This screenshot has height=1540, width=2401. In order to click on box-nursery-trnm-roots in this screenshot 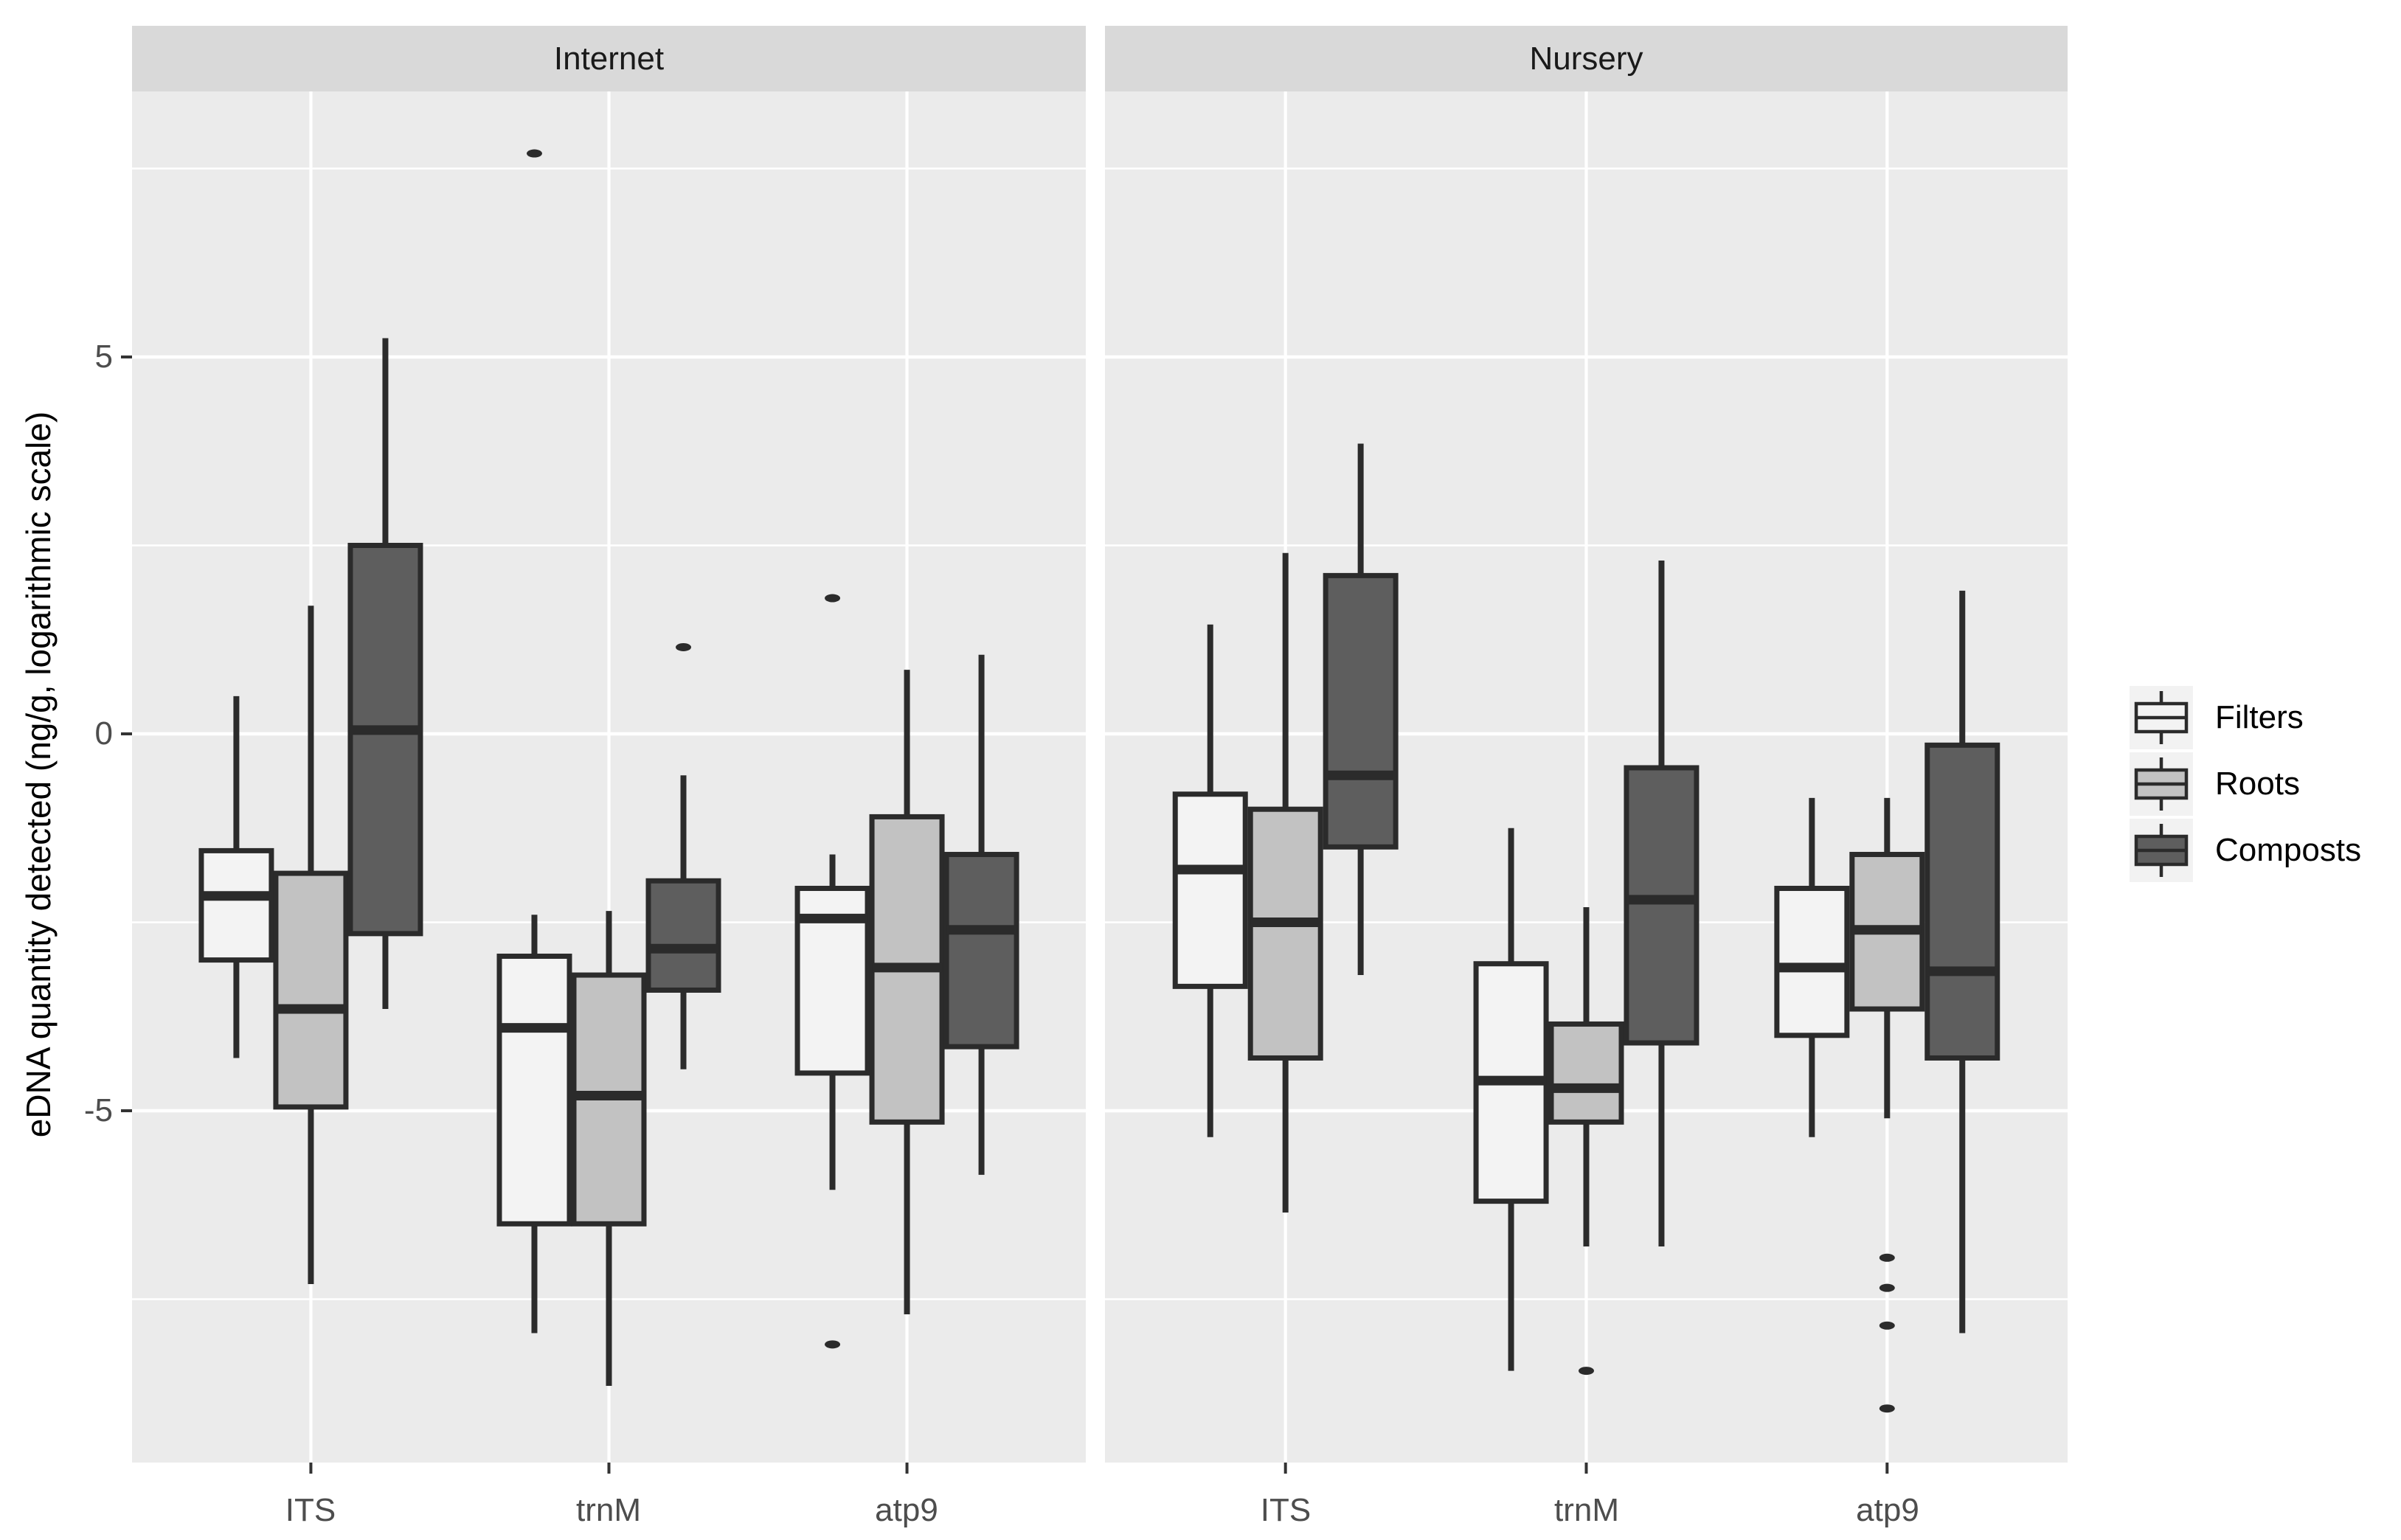, I will do `click(1586, 1073)`.